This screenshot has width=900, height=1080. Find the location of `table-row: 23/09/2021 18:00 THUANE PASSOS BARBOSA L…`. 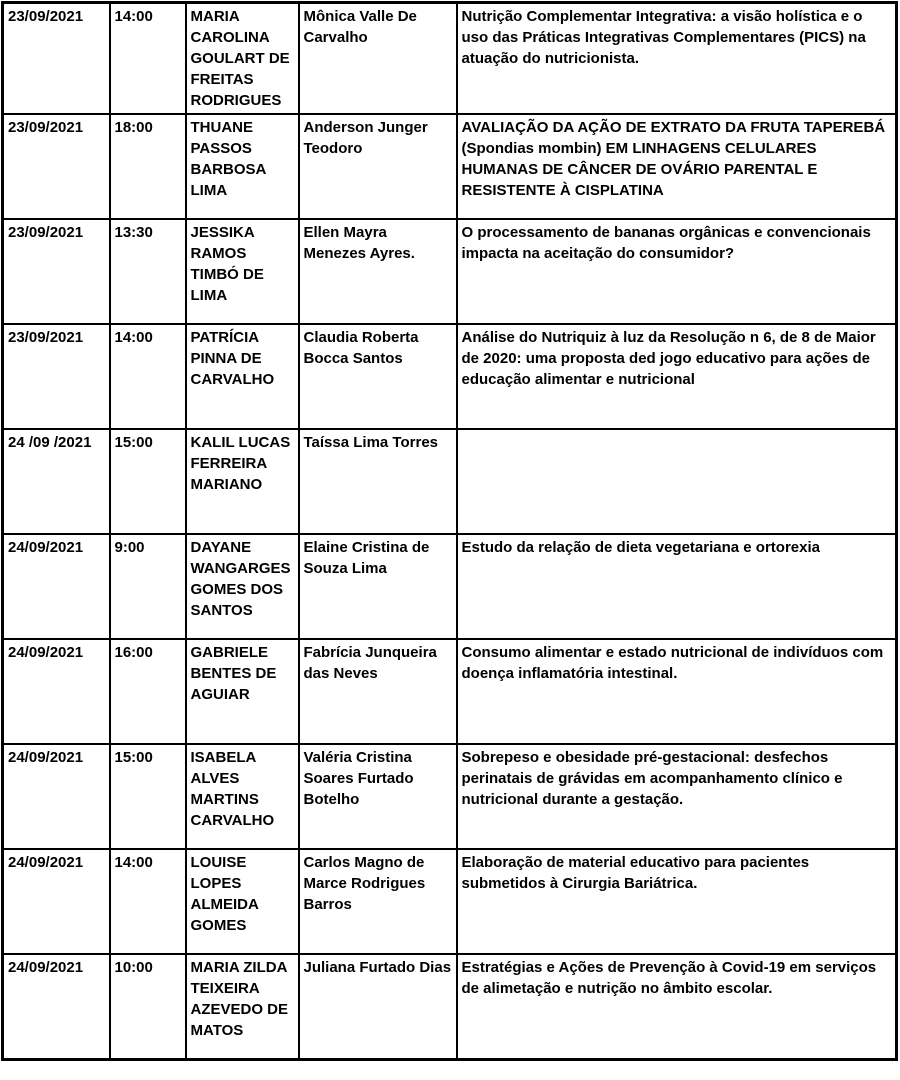

table-row: 23/09/2021 18:00 THUANE PASSOS BARBOSA L… is located at coordinates (449, 166).